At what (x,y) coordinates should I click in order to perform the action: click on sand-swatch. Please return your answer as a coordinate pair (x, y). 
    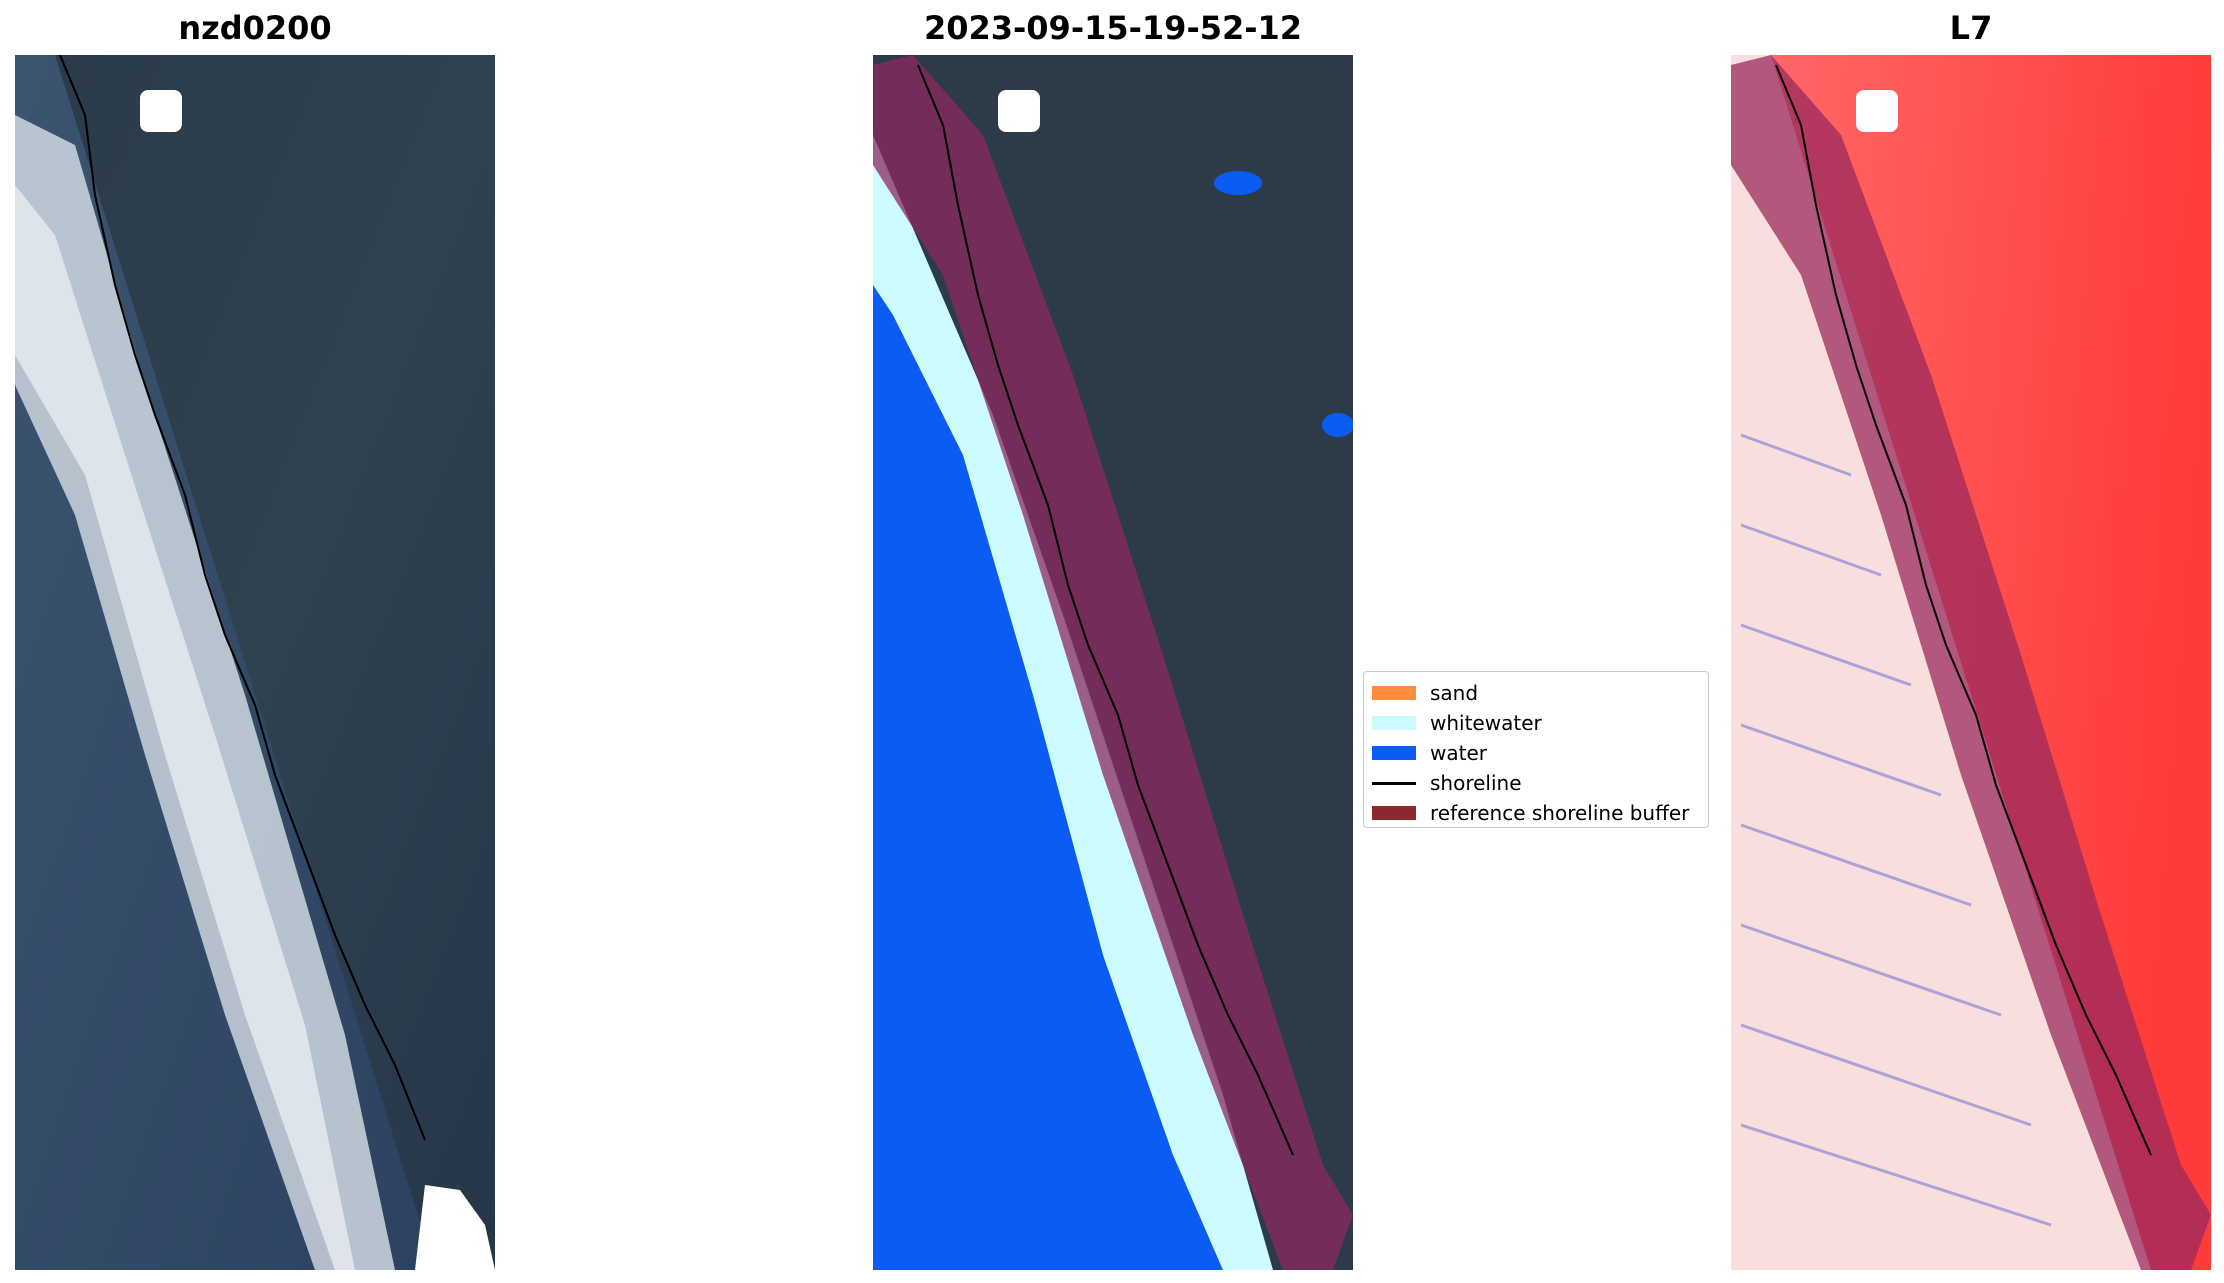
    Looking at the image, I should click on (1394, 693).